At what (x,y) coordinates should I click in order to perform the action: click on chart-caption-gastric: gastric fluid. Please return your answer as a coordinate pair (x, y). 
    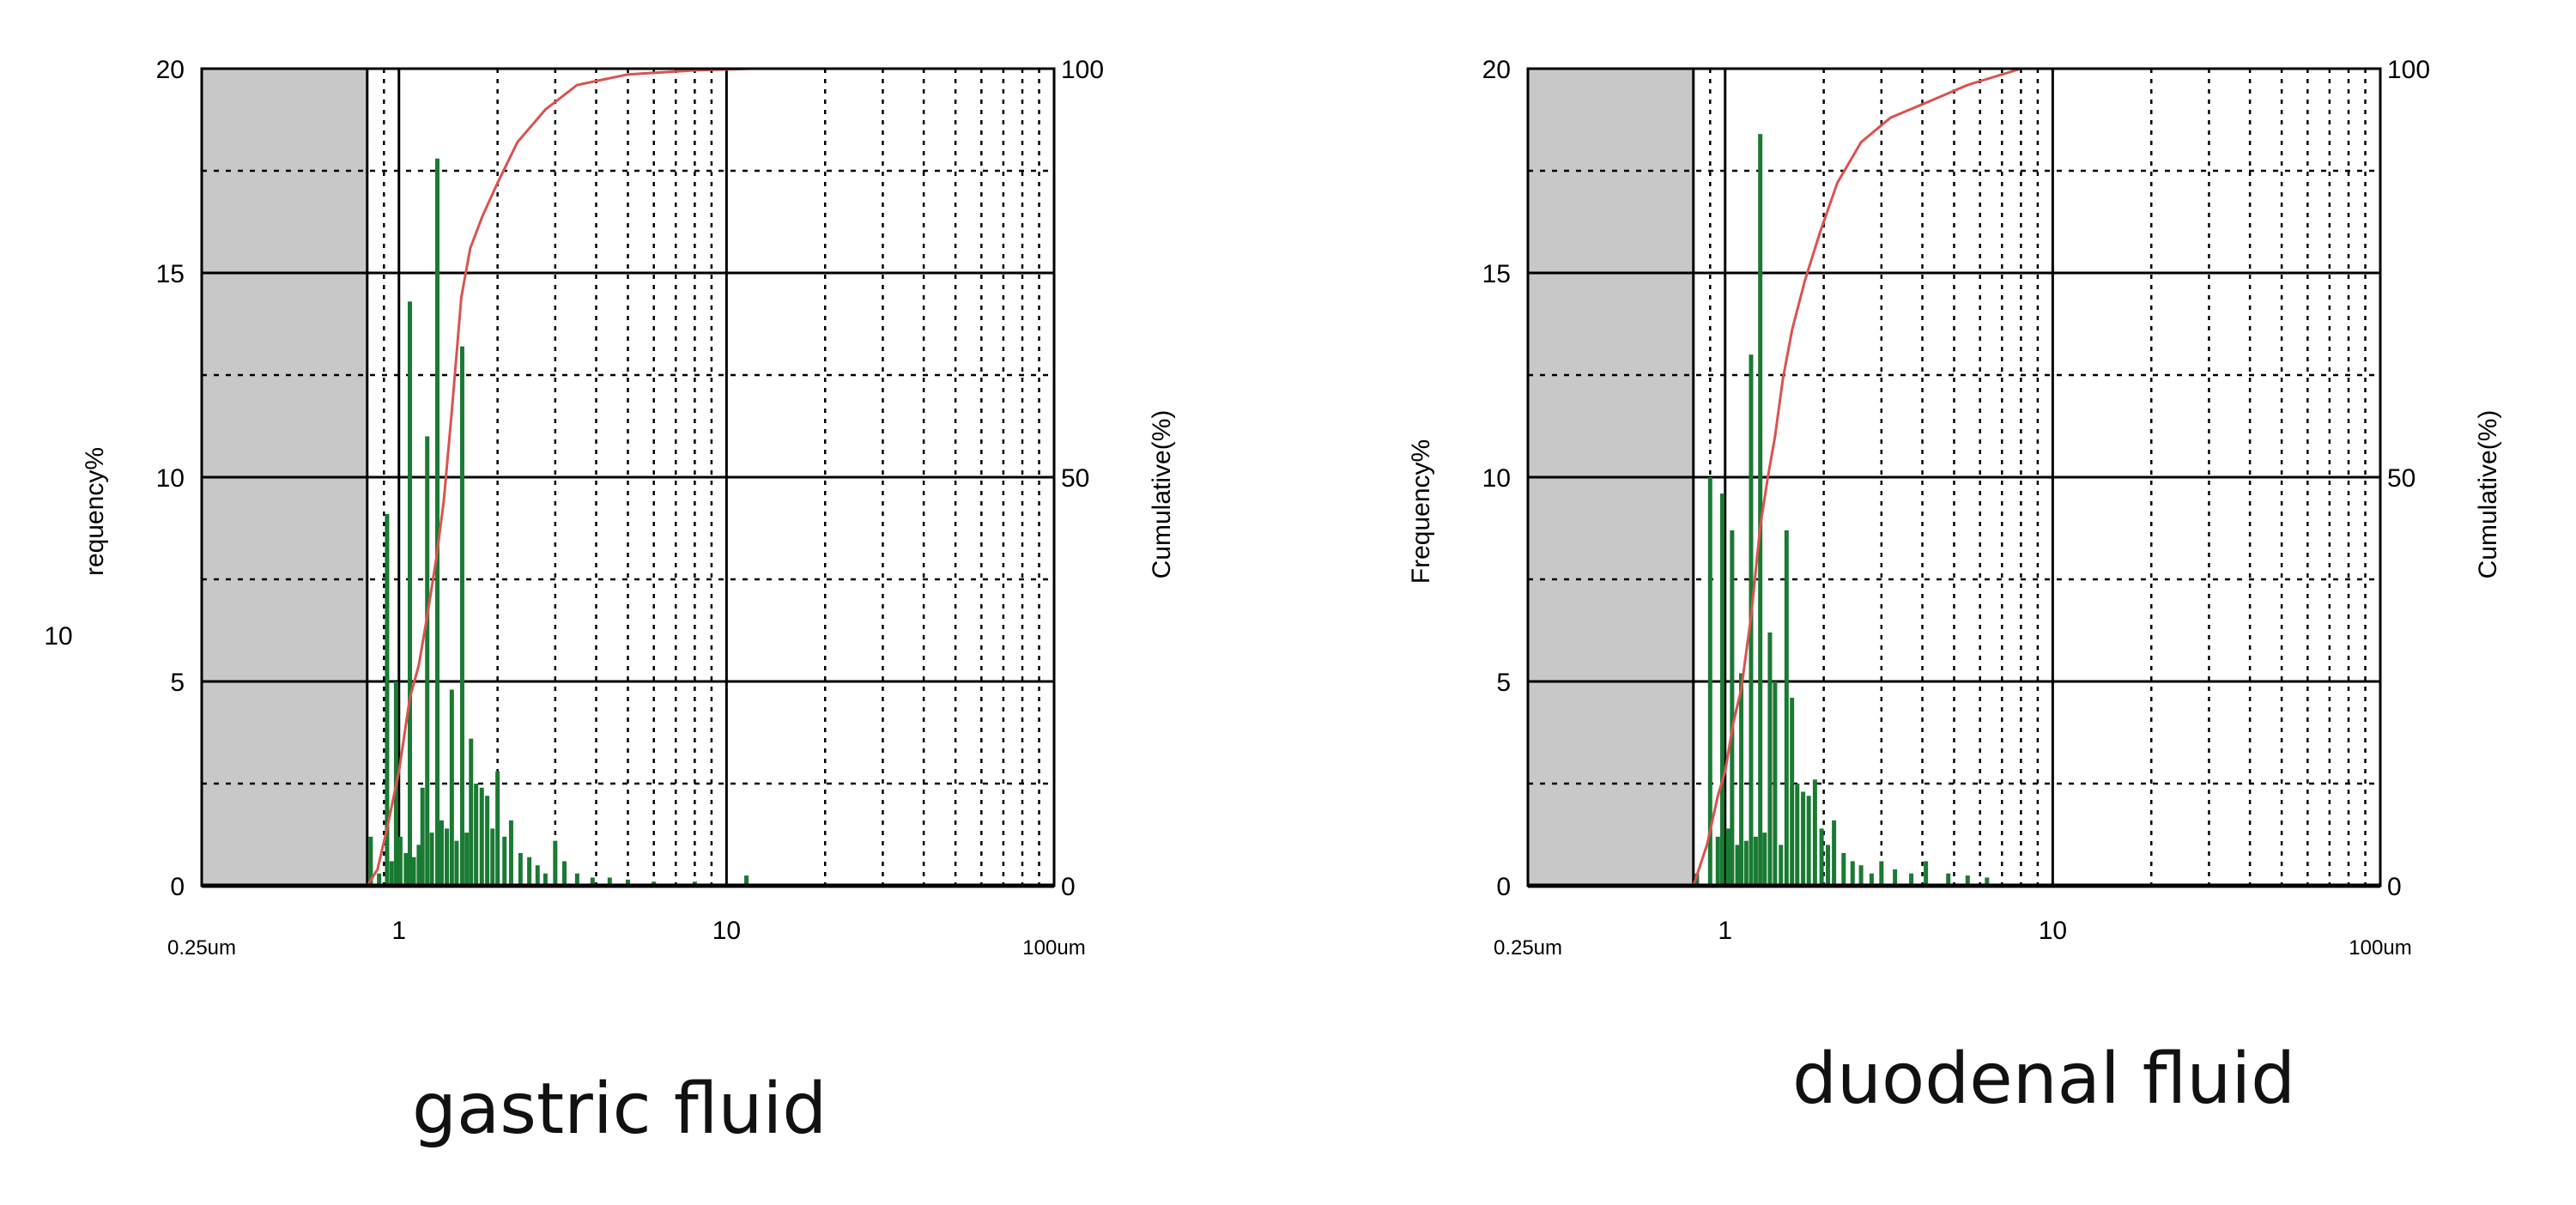
    Looking at the image, I should click on (619, 1110).